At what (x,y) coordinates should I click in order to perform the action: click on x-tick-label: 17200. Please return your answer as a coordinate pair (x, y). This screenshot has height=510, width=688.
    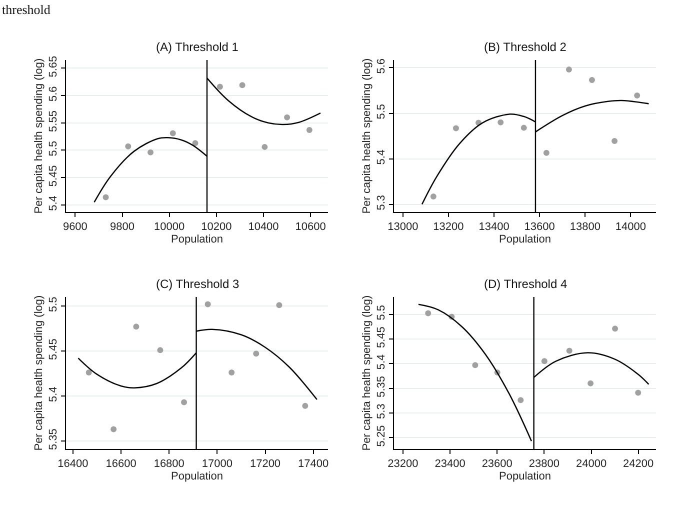
    Looking at the image, I should click on (265, 464).